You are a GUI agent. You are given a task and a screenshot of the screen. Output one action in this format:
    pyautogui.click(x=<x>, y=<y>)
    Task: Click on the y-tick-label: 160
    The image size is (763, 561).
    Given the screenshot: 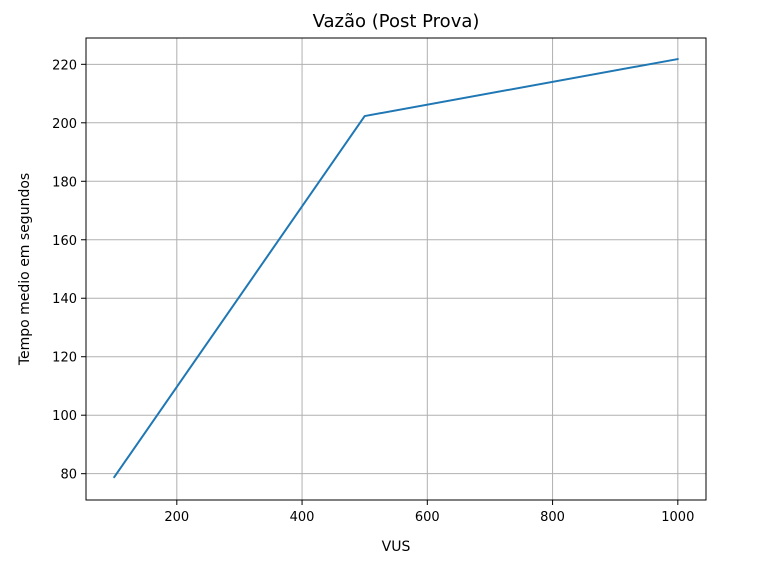 What is the action you would take?
    pyautogui.click(x=64, y=241)
    